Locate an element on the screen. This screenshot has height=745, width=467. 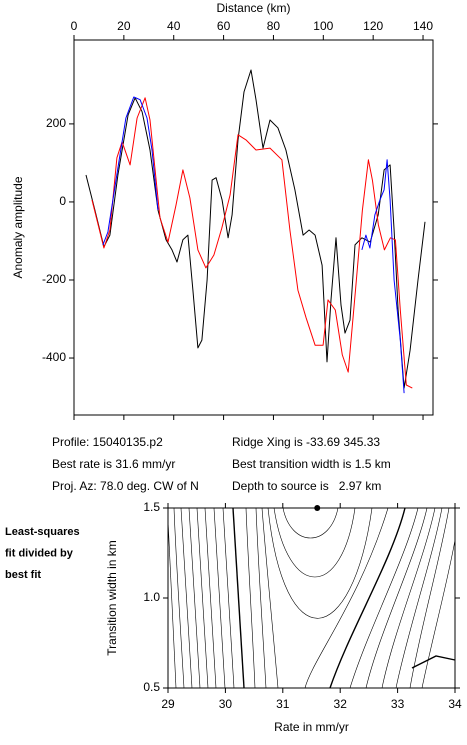
x-axis-title: Distance (km) is located at coordinates (253, 8).